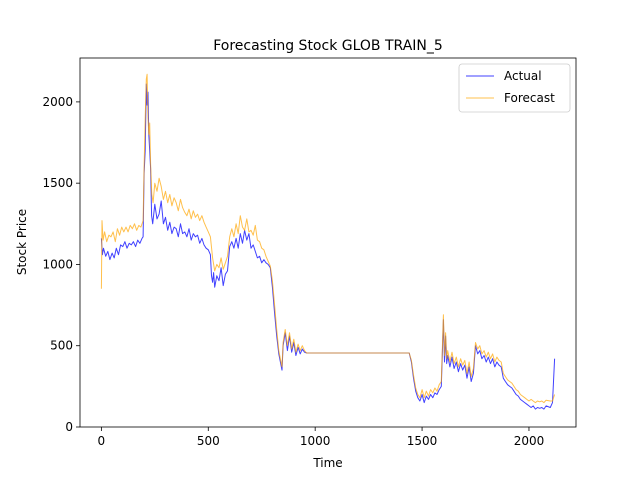  What do you see at coordinates (57, 264) in the screenshot?
I see `y-tick-label: 1000` at bounding box center [57, 264].